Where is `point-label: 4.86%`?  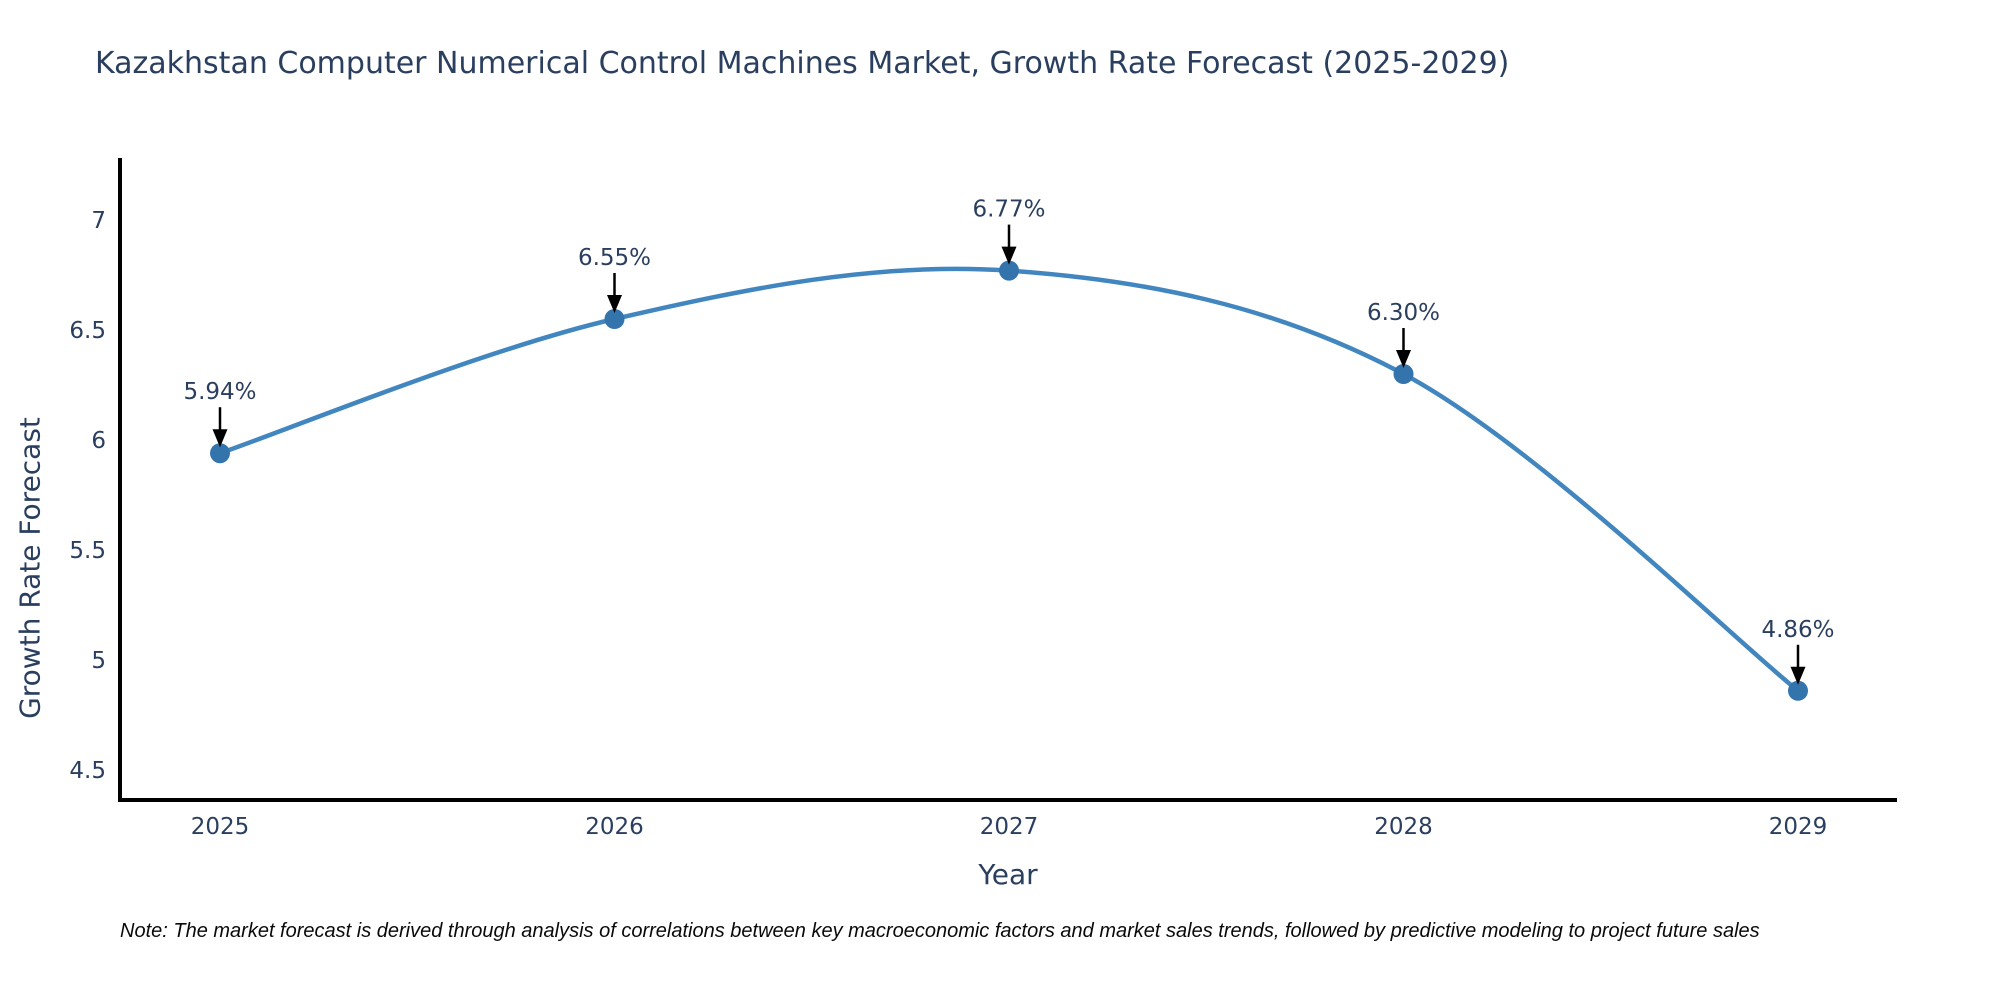 point-label: 4.86% is located at coordinates (1797, 630).